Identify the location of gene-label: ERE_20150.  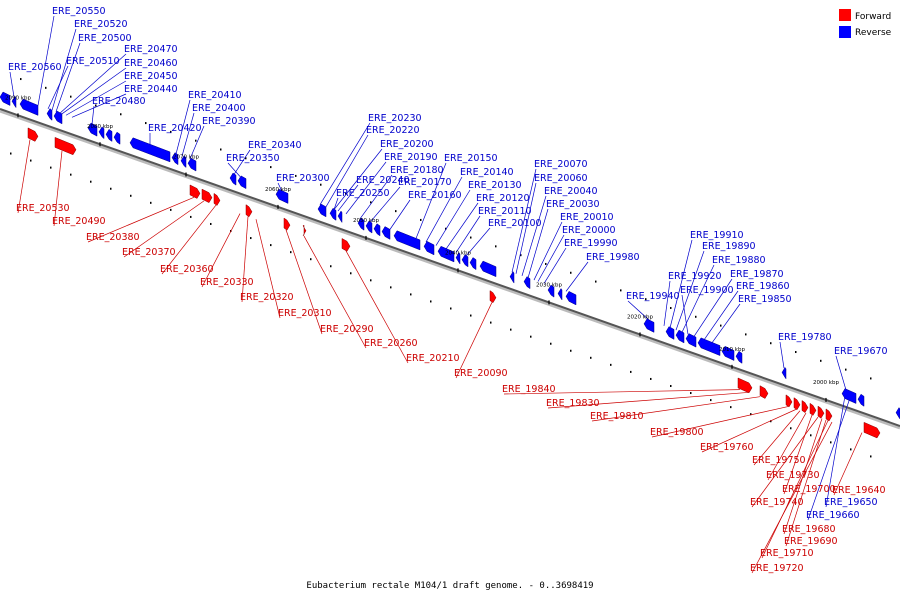
(471, 158).